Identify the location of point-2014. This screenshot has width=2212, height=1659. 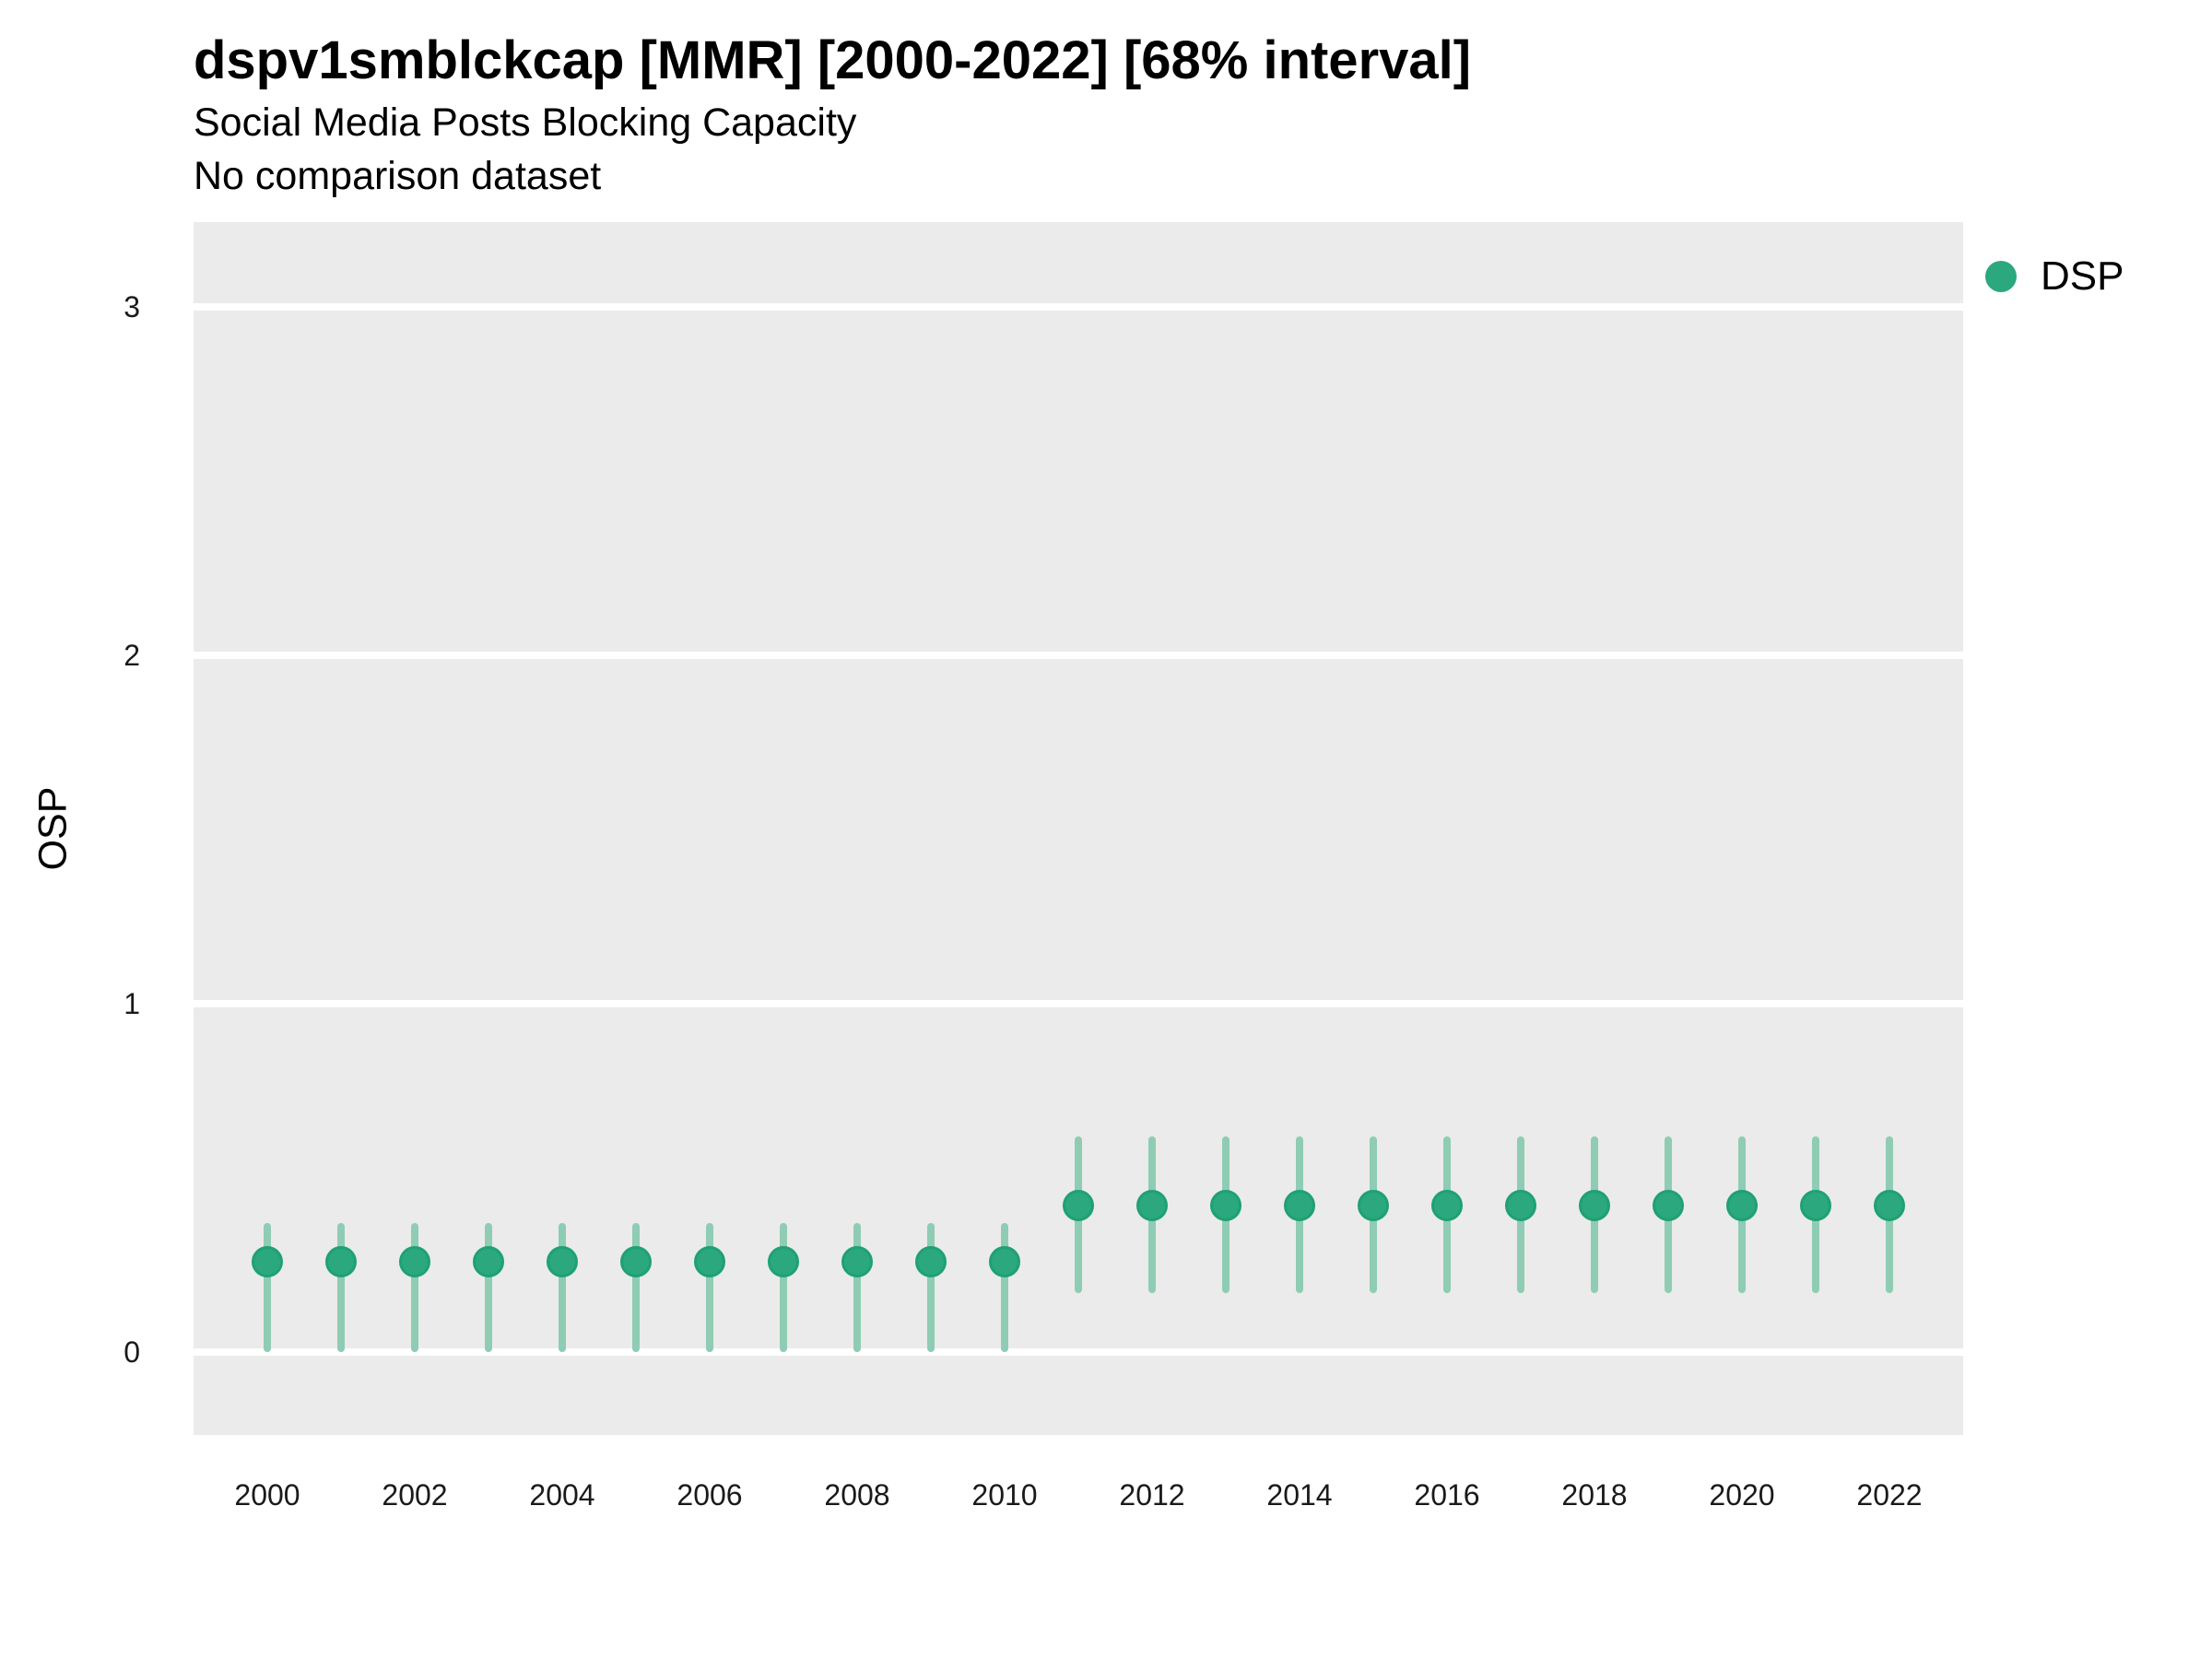
(1299, 1206).